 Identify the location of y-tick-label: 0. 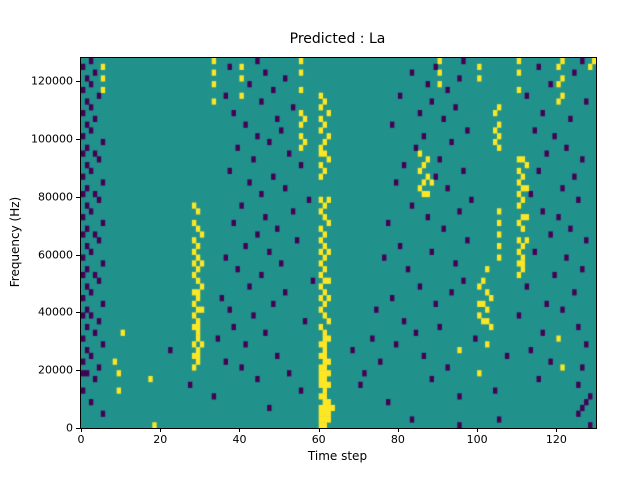
(69, 428).